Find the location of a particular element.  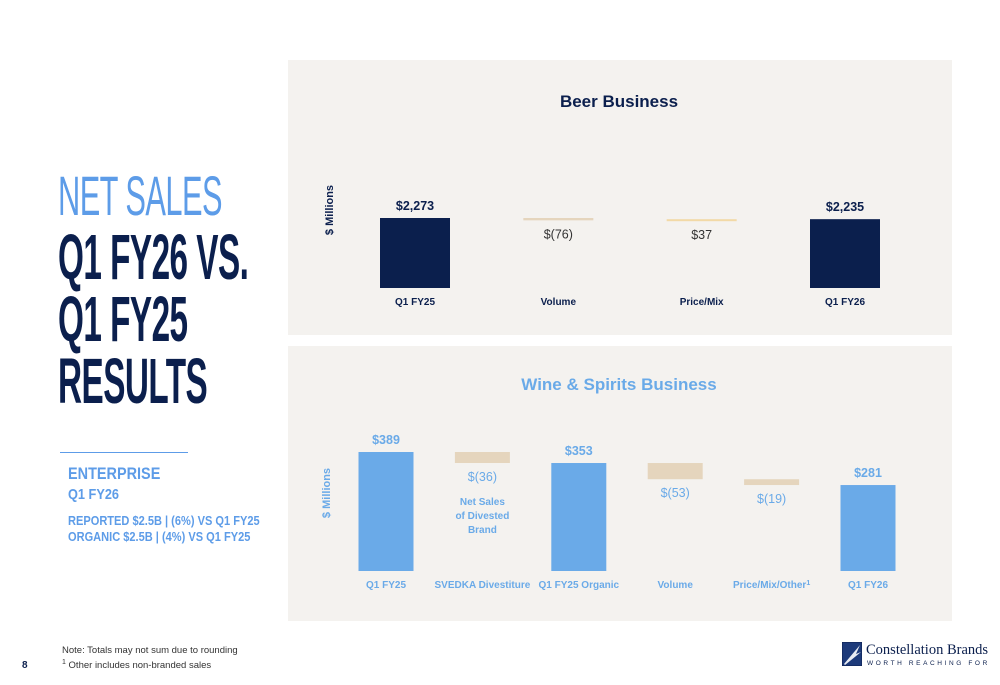

title-line-results: RESULTS is located at coordinates (133, 381).